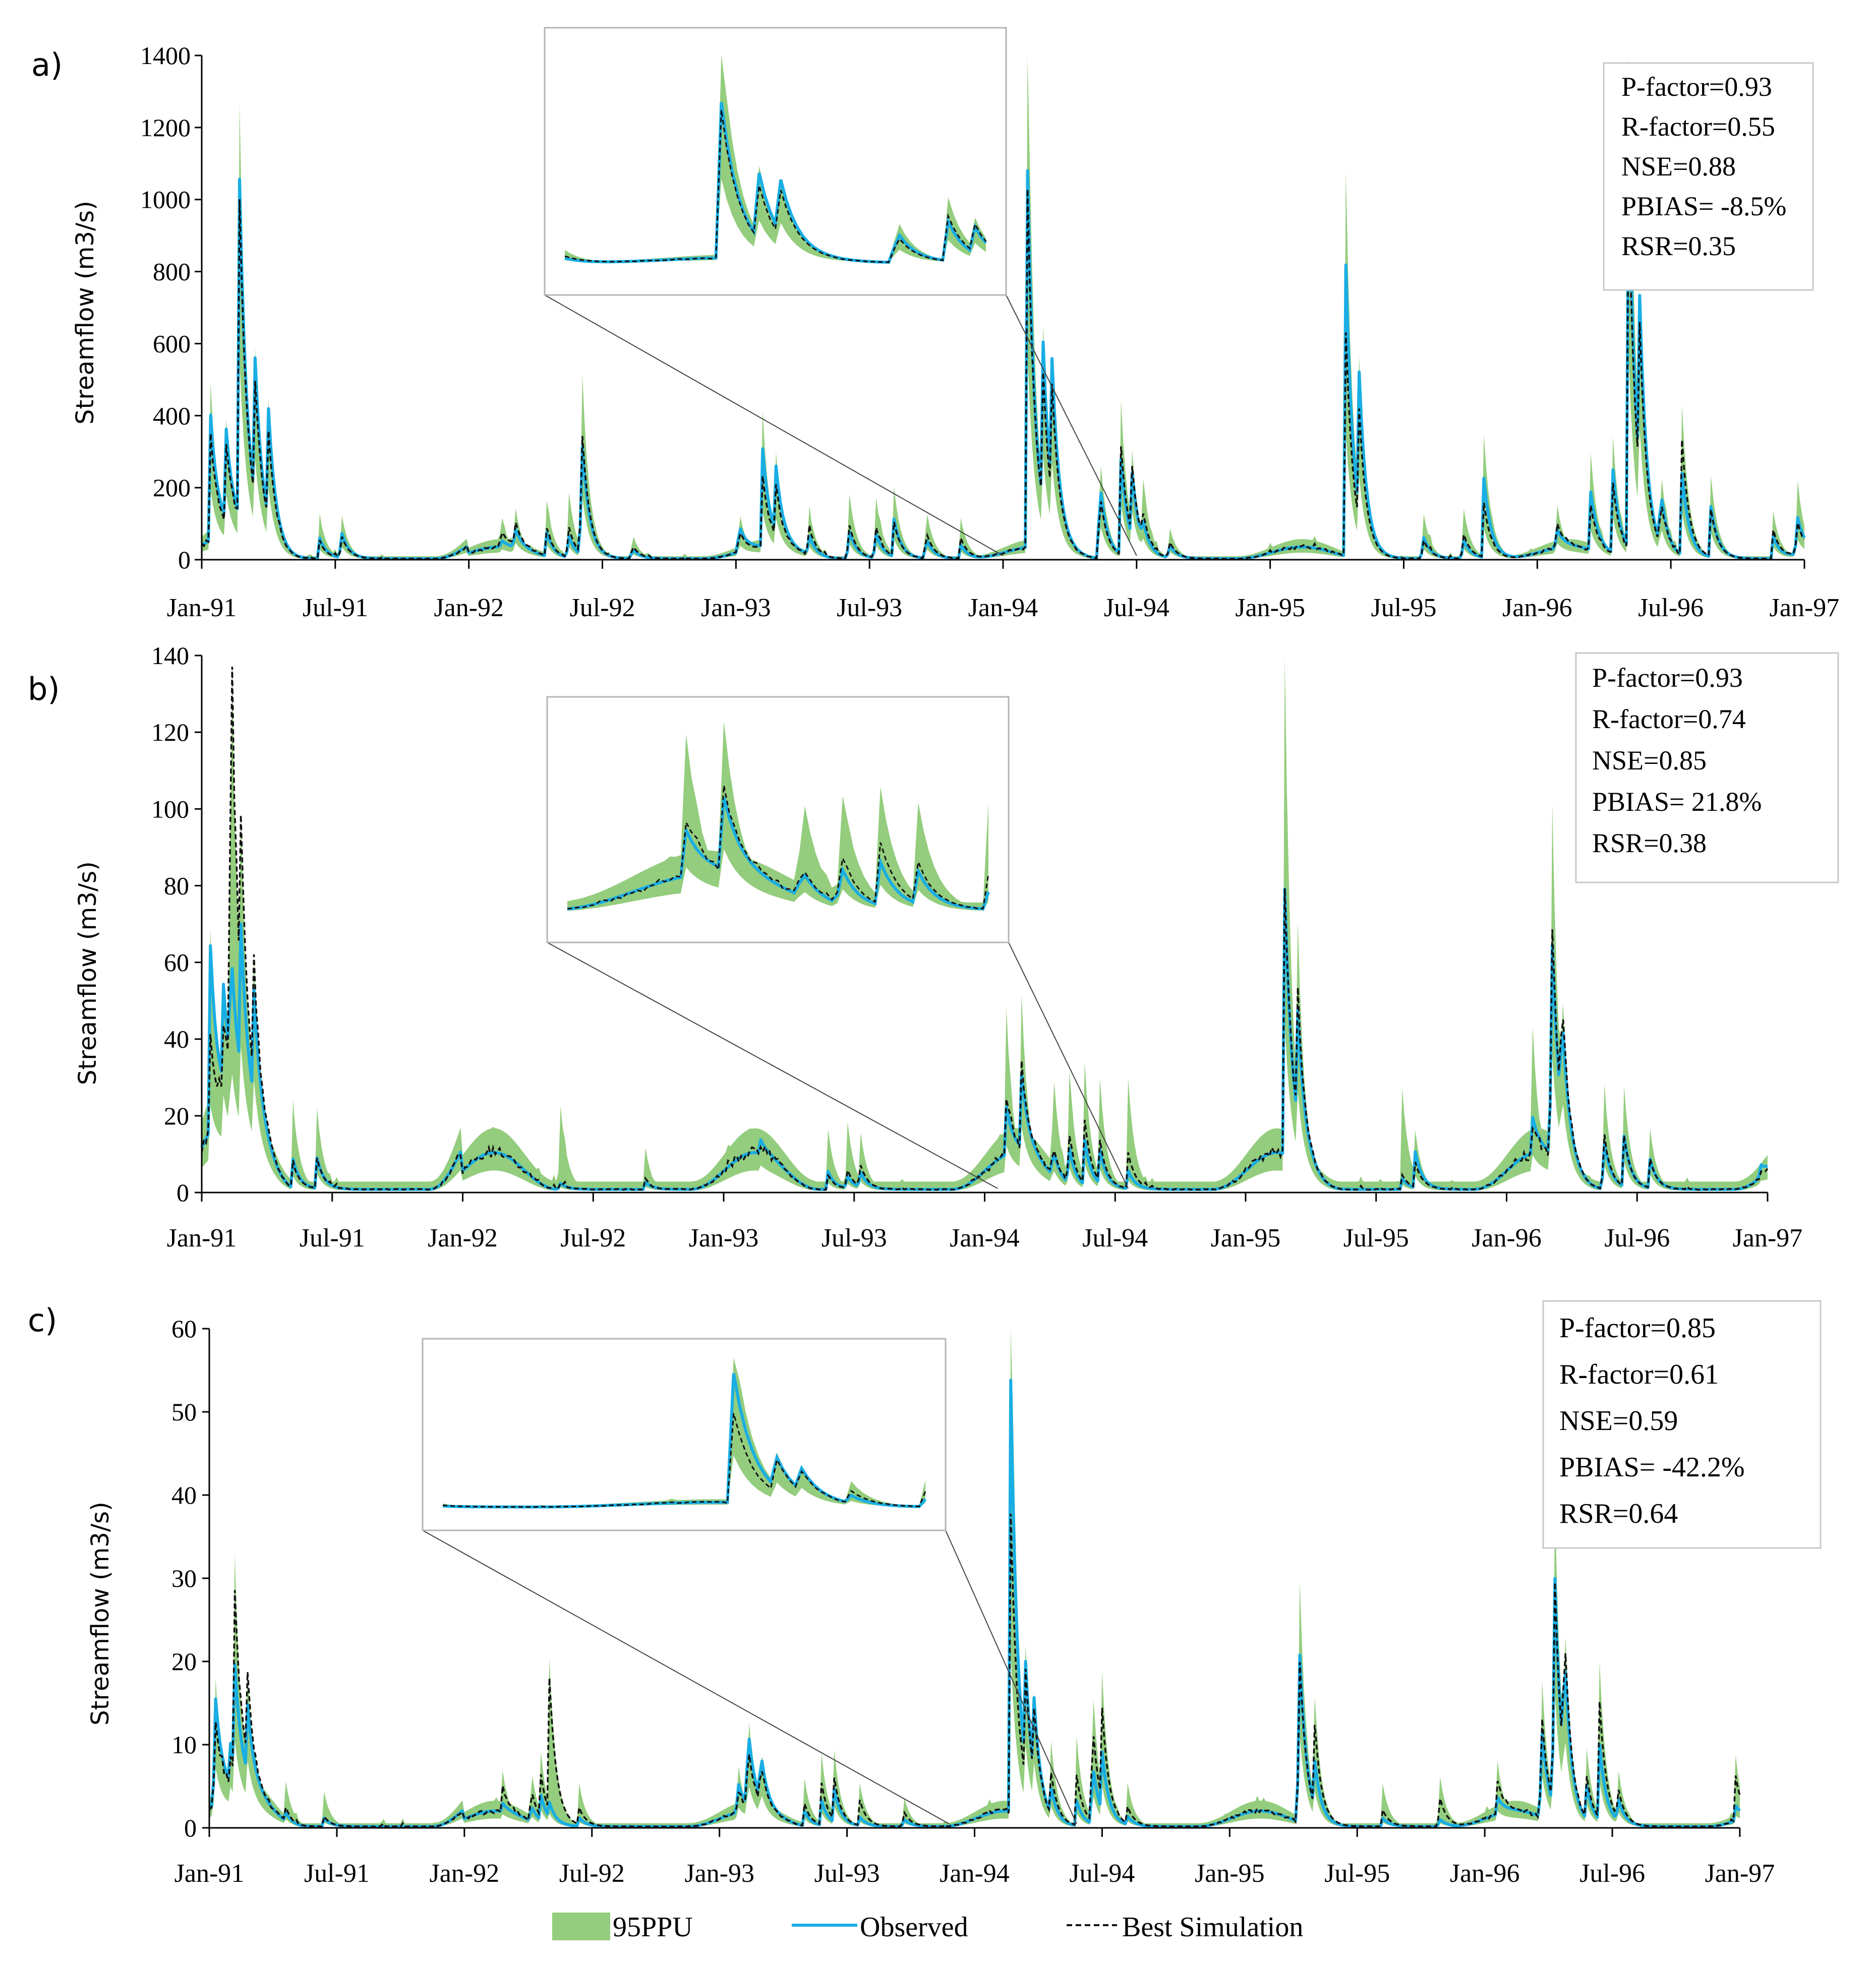  I want to click on stats-box-frame, so click(1682, 1425).